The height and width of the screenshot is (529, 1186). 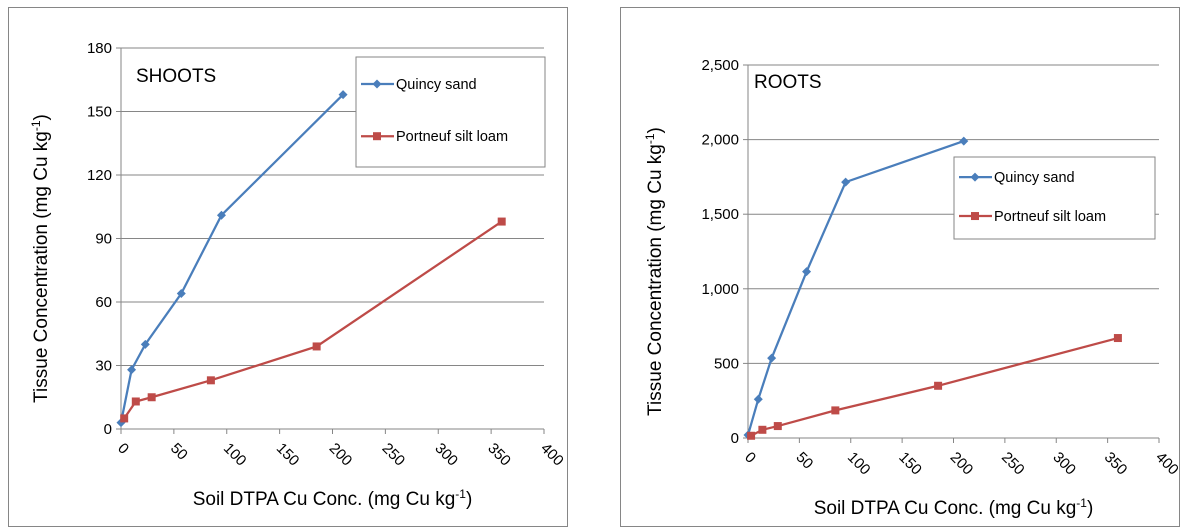 What do you see at coordinates (720, 289) in the screenshot?
I see `y-tick-label: 1,000` at bounding box center [720, 289].